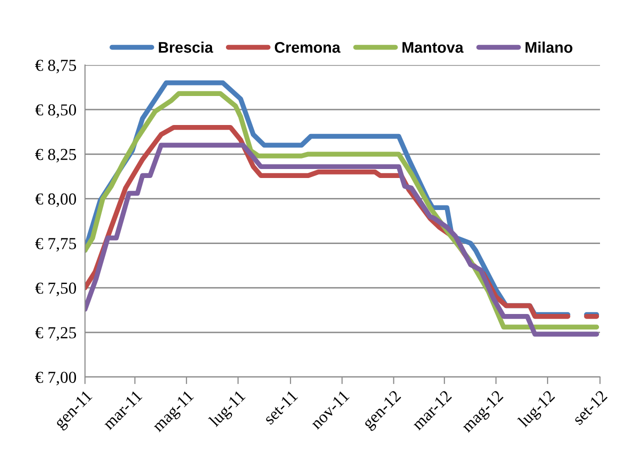  I want to click on y-tick-label: € 7,25, so click(55, 334).